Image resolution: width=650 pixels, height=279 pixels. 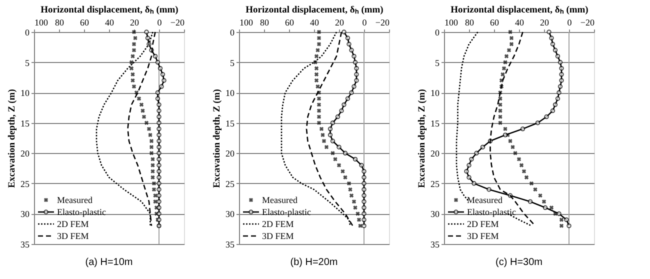 I want to click on text: (b) H=20m, so click(x=314, y=262).